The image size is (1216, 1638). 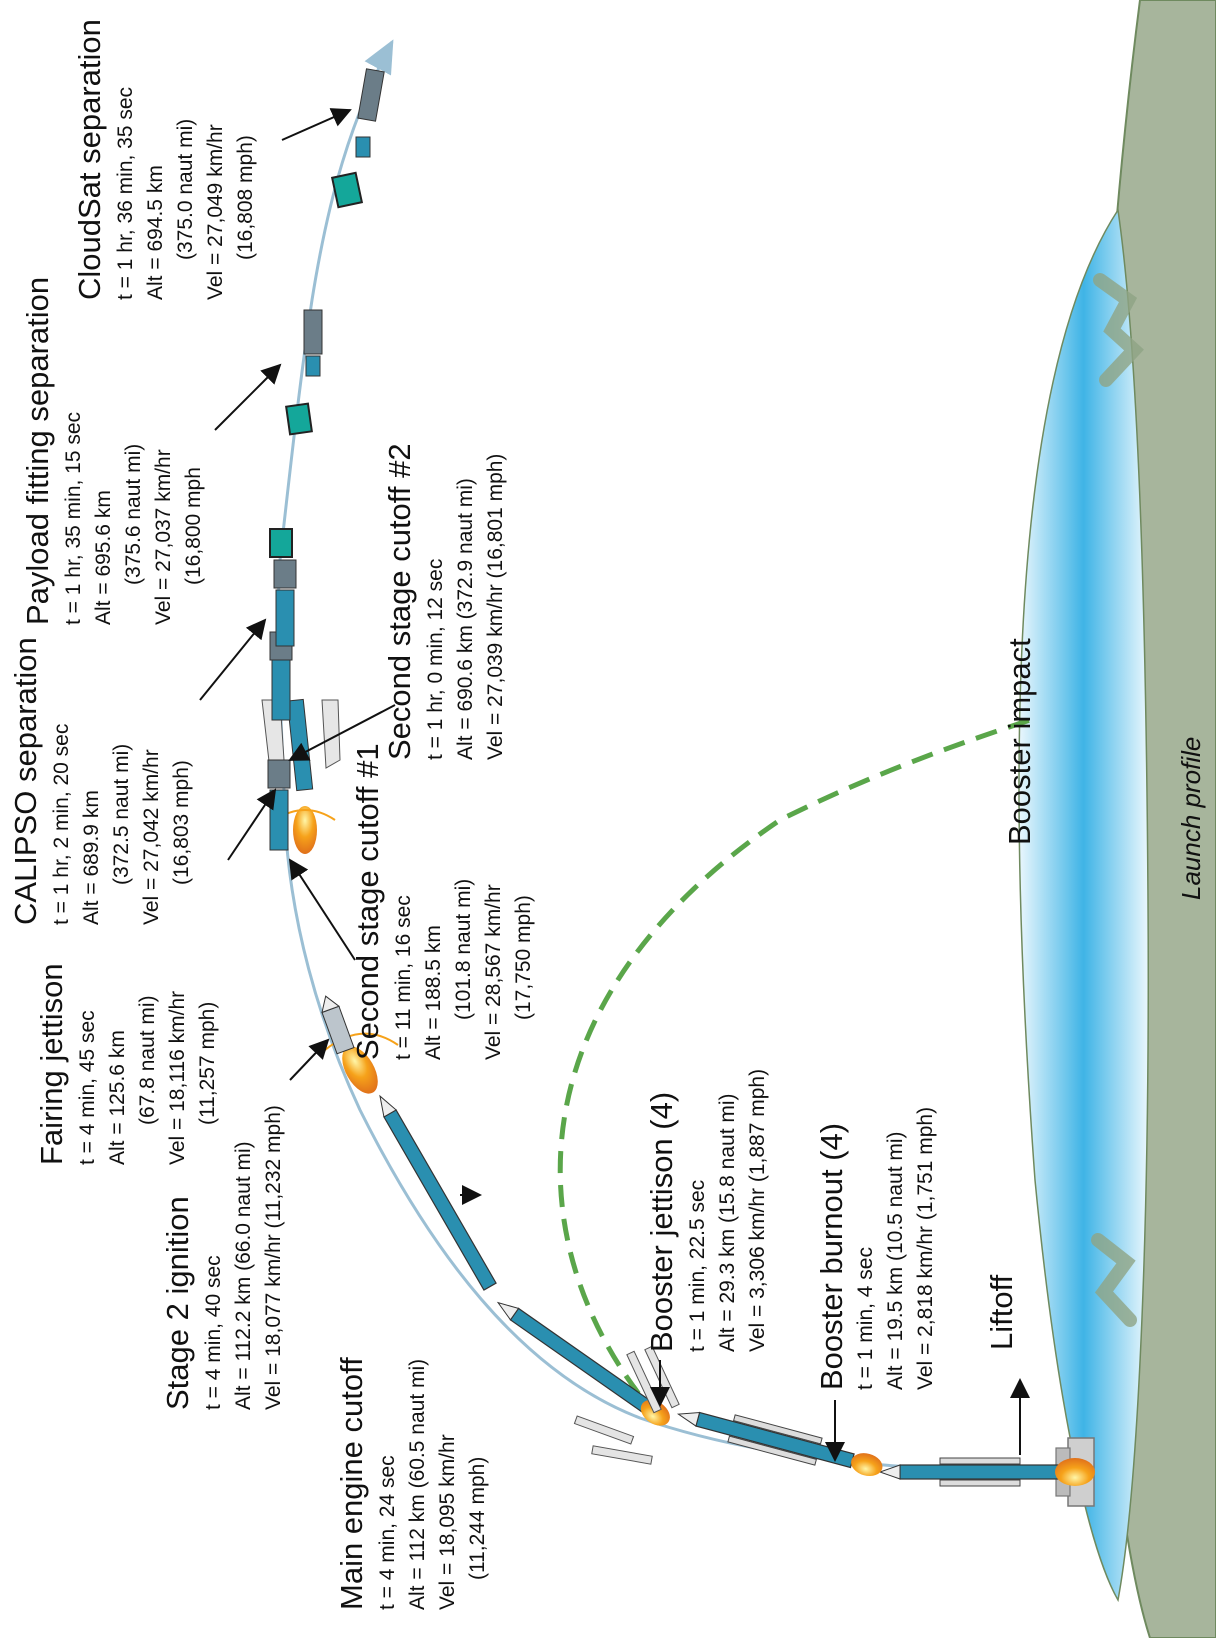 I want to click on booster-burnout-time: t = 1 min, 4 sec, so click(x=865, y=1318).